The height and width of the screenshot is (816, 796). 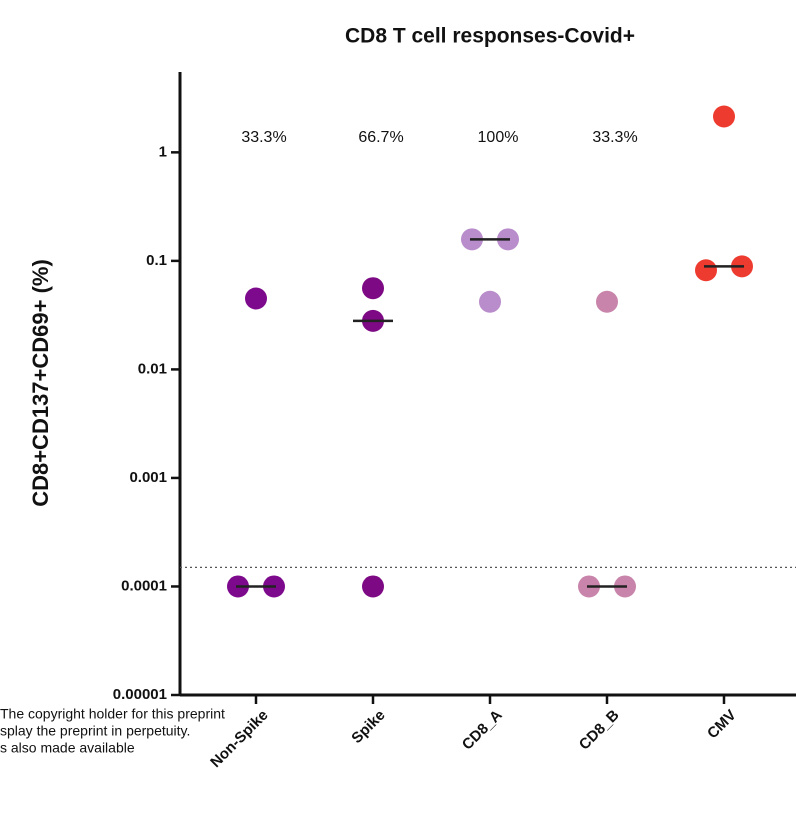 What do you see at coordinates (368, 727) in the screenshot?
I see `x-tick-label: Spike` at bounding box center [368, 727].